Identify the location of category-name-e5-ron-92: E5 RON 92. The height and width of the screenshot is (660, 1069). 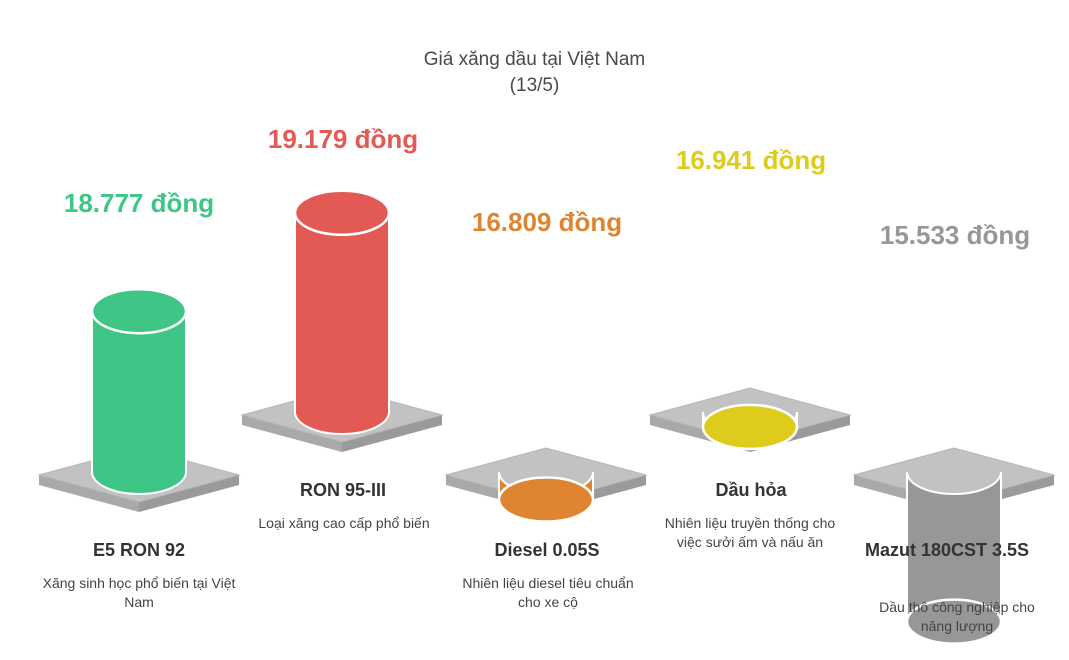
(139, 550).